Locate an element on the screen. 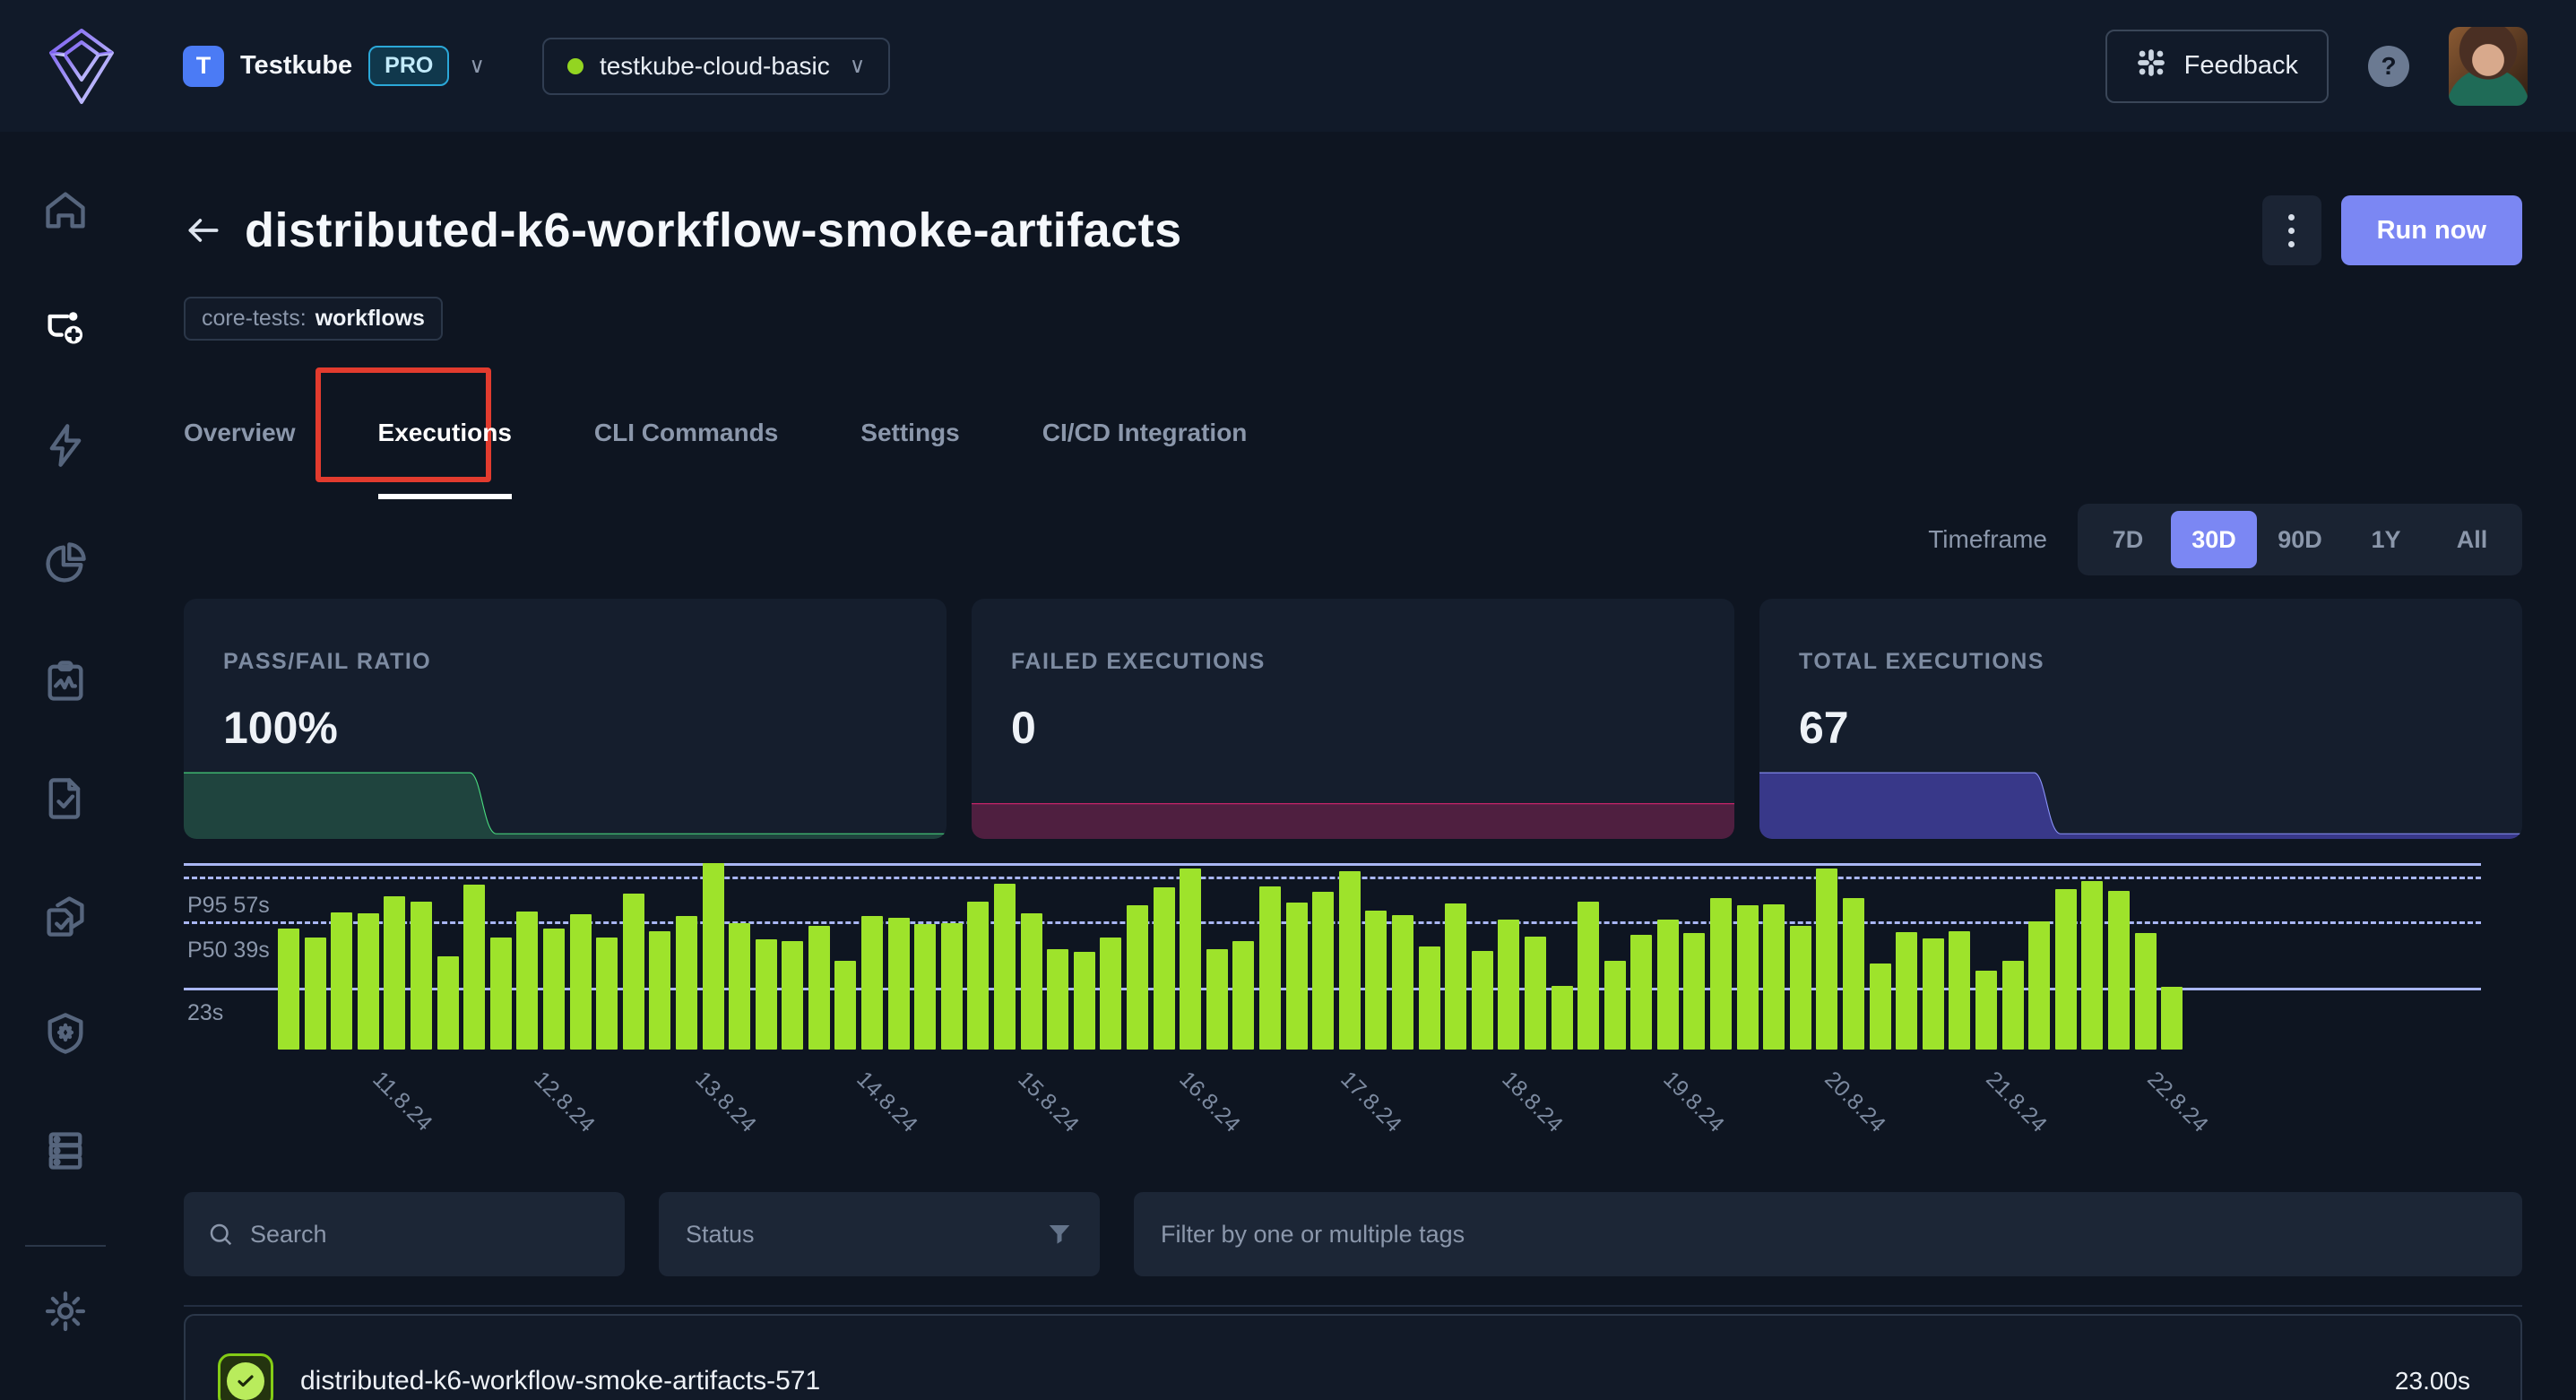  tab-overview: Overview is located at coordinates (240, 432).